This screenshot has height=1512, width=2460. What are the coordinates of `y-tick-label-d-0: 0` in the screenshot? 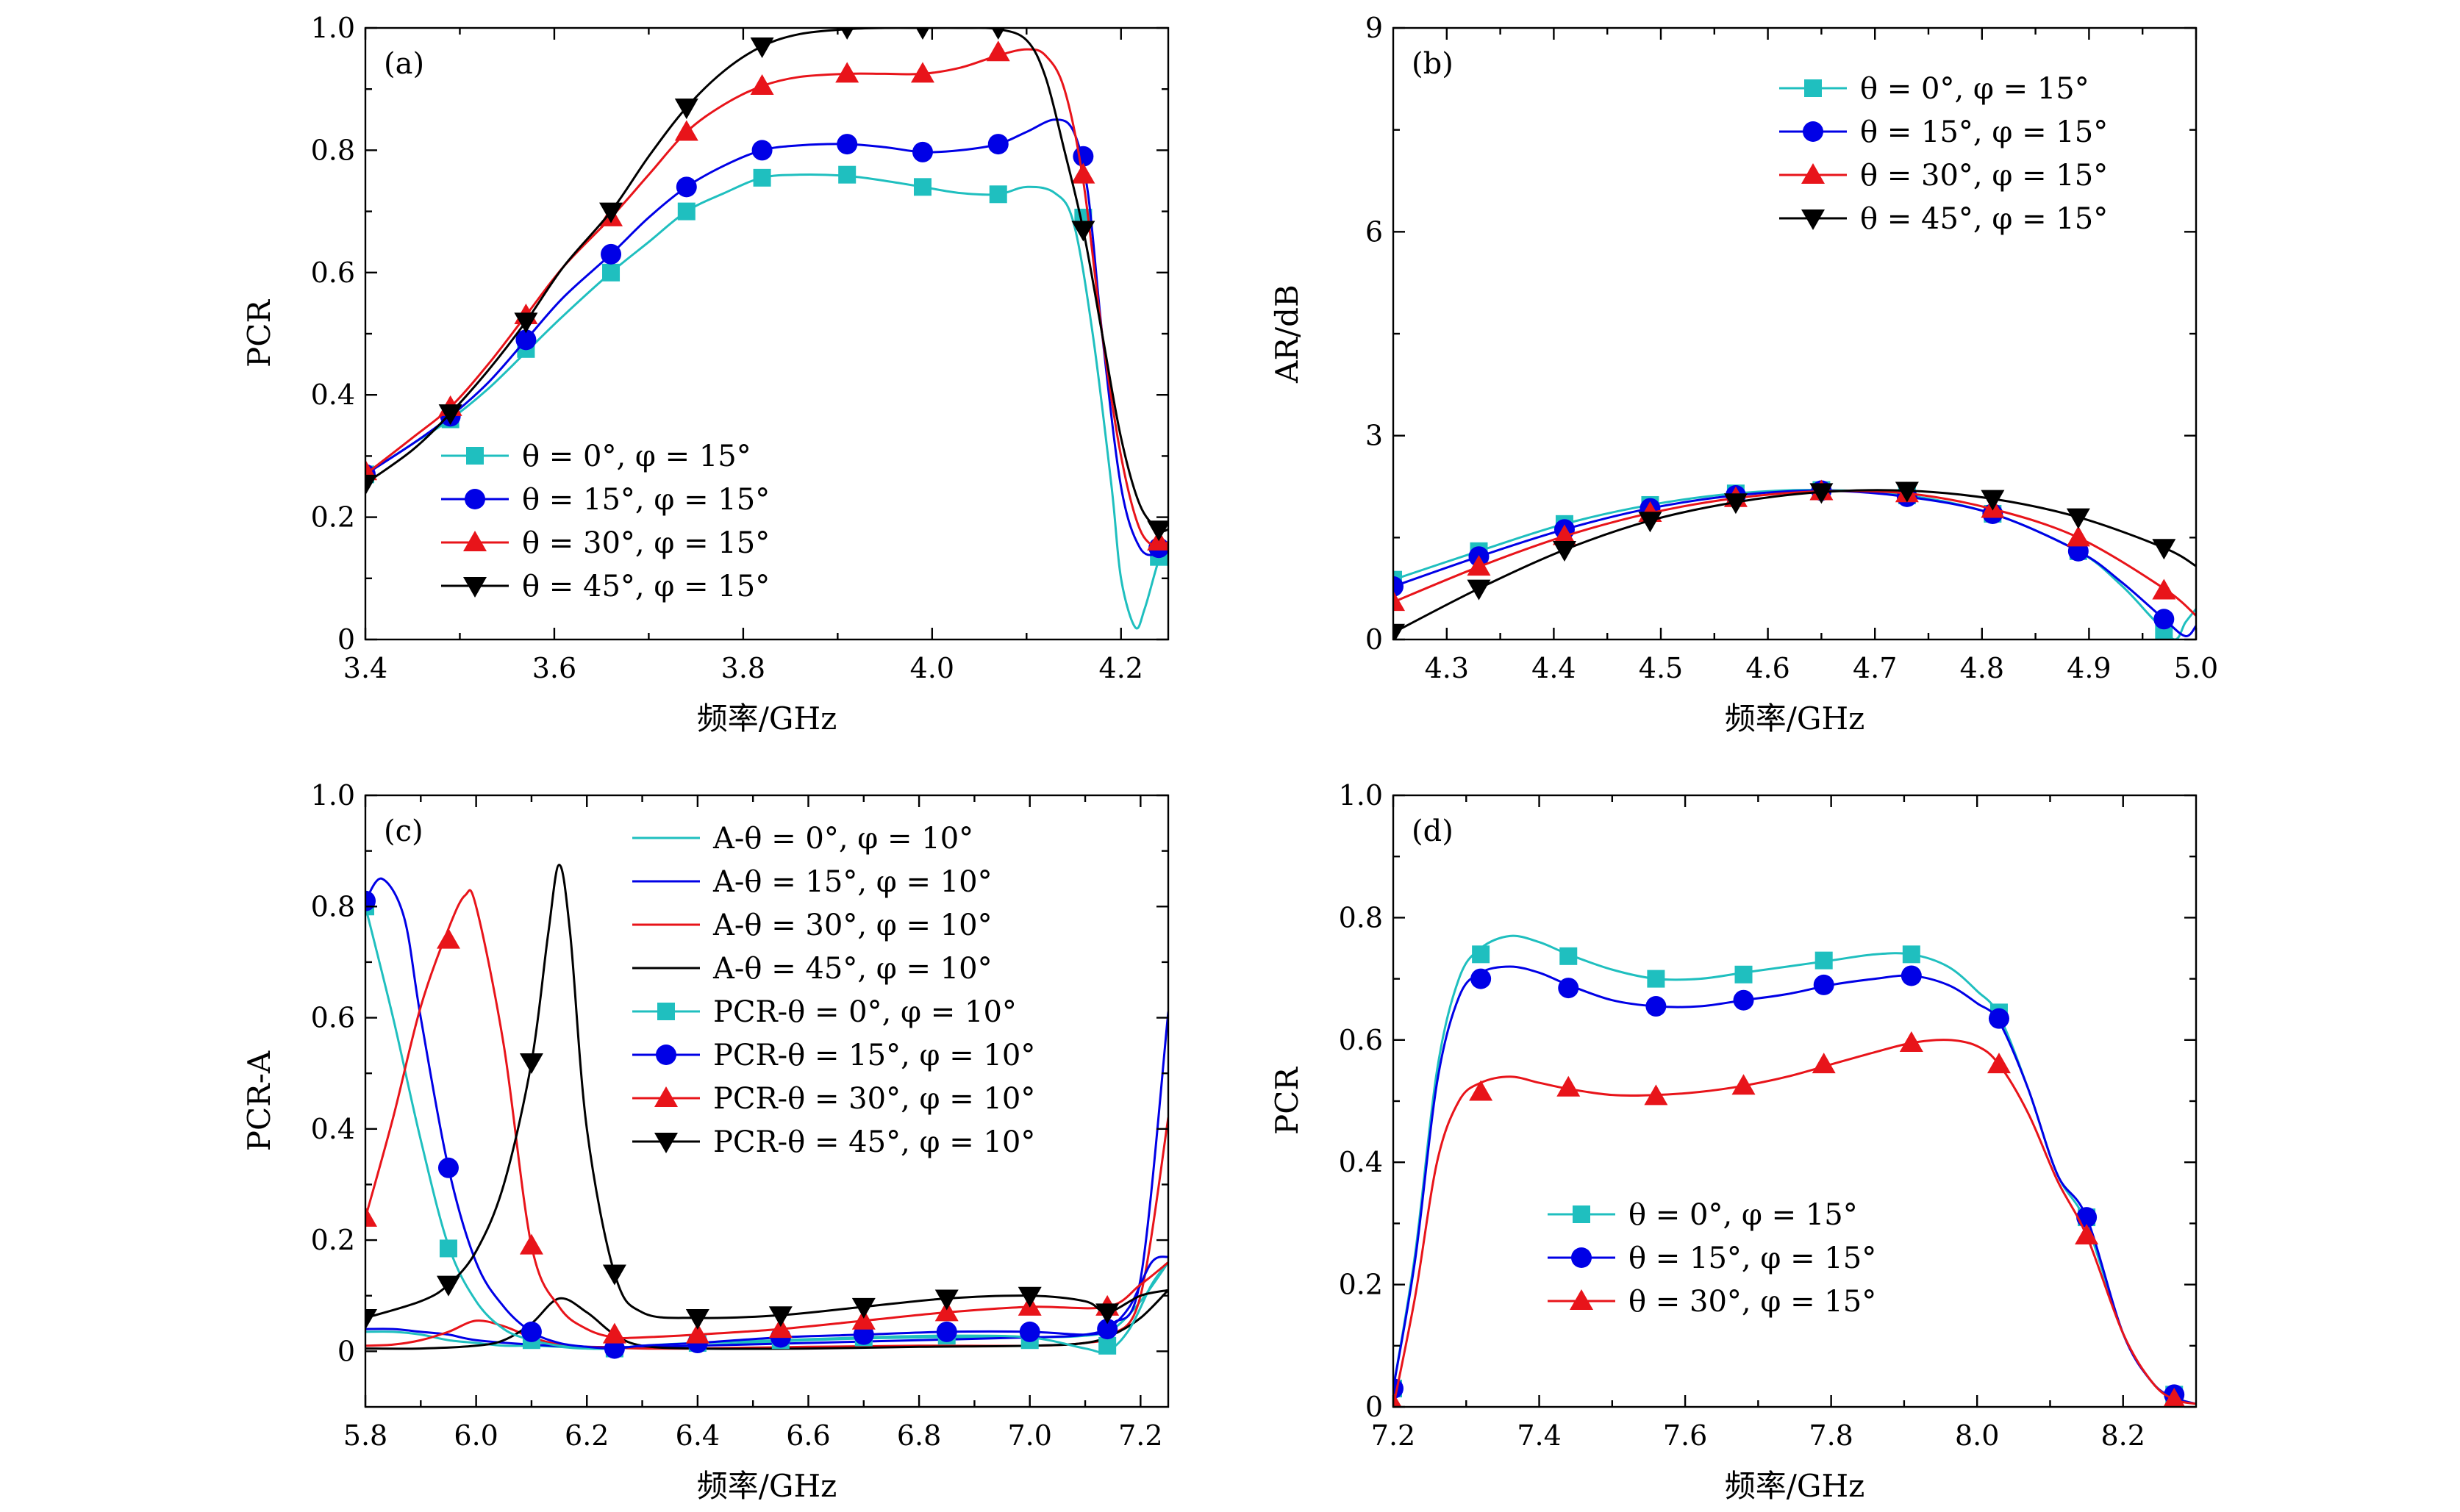 It's located at (1374, 1407).